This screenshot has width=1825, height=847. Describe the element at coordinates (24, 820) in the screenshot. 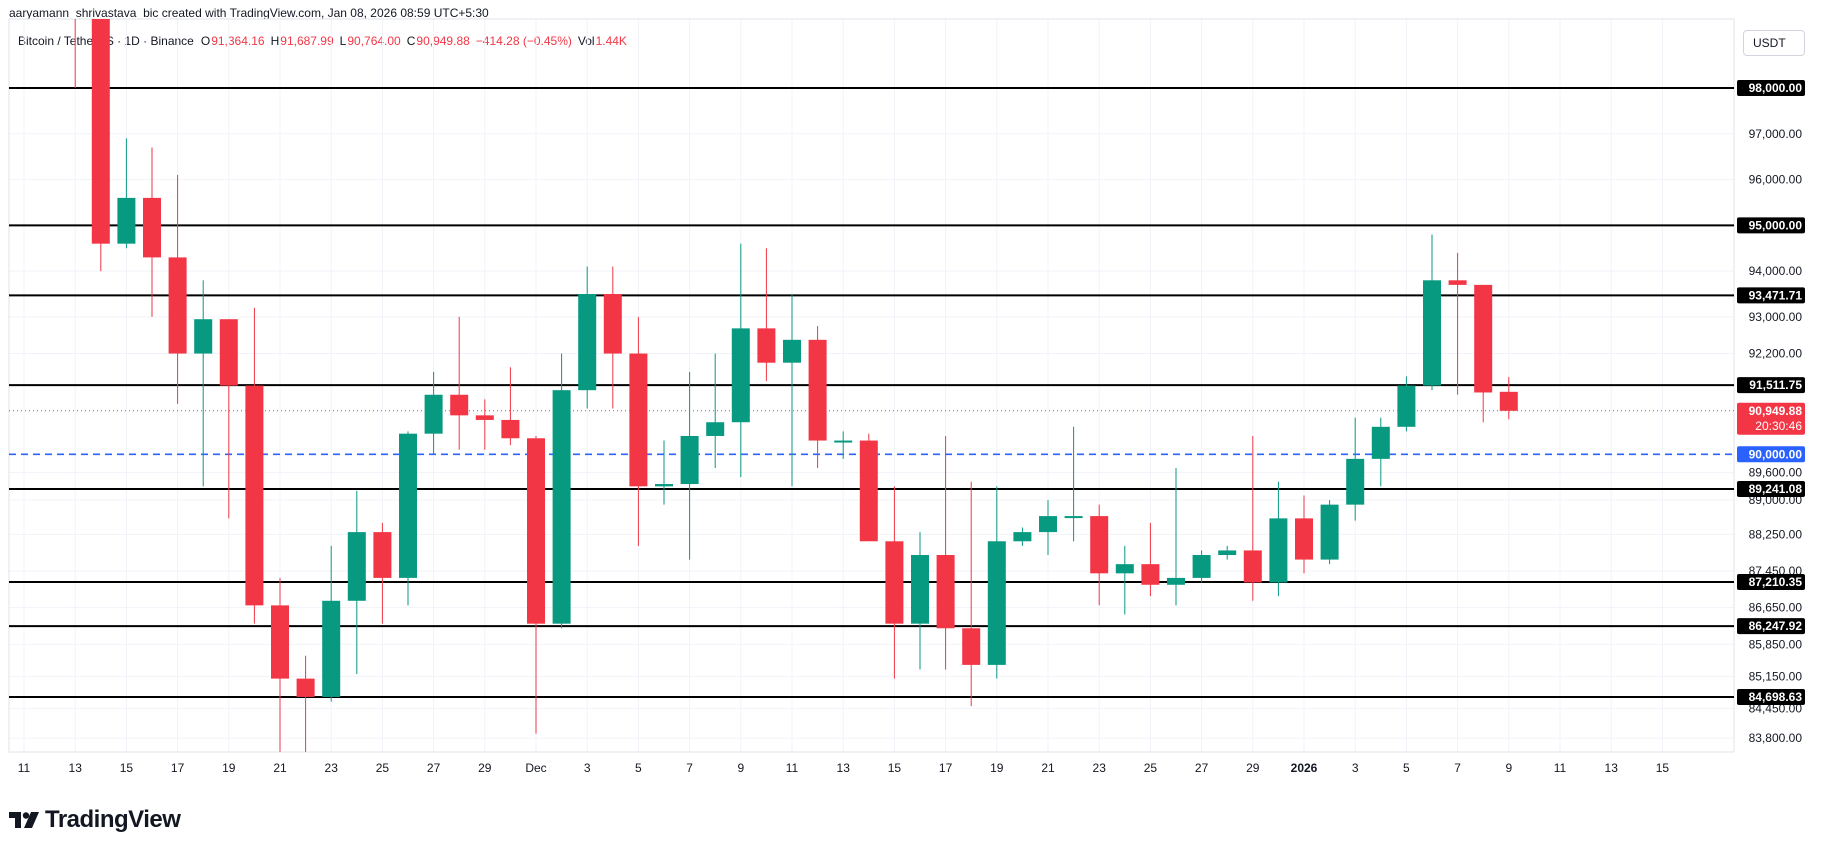

I see `tradingview-logo-icon` at that location.